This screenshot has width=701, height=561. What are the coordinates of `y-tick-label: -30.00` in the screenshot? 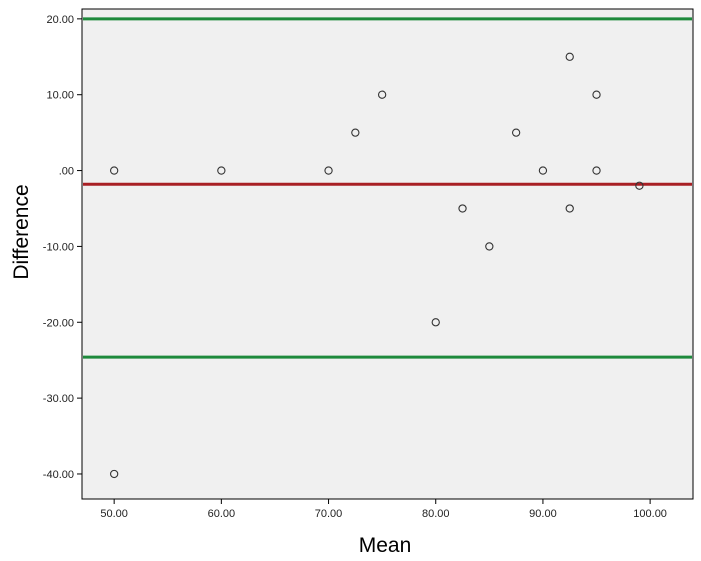 It's located at (58, 399).